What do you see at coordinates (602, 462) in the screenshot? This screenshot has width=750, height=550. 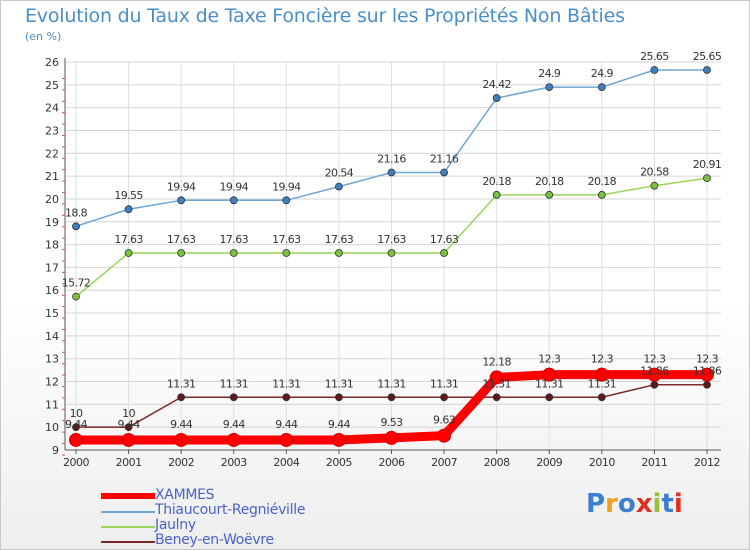 I see `x-tick-label: 2010` at bounding box center [602, 462].